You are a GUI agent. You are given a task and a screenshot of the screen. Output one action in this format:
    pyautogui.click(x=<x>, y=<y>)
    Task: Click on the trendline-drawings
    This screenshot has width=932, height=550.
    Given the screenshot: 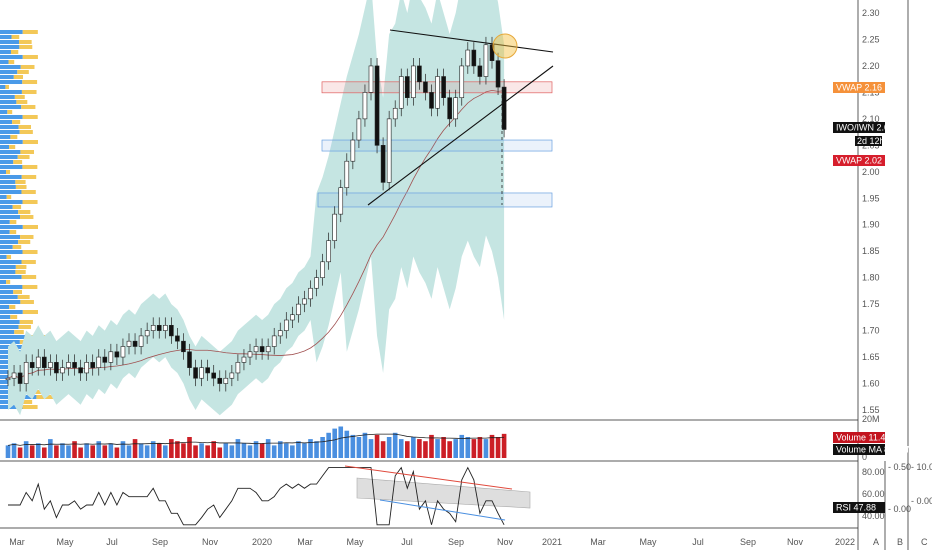 What is the action you would take?
    pyautogui.click(x=460, y=117)
    